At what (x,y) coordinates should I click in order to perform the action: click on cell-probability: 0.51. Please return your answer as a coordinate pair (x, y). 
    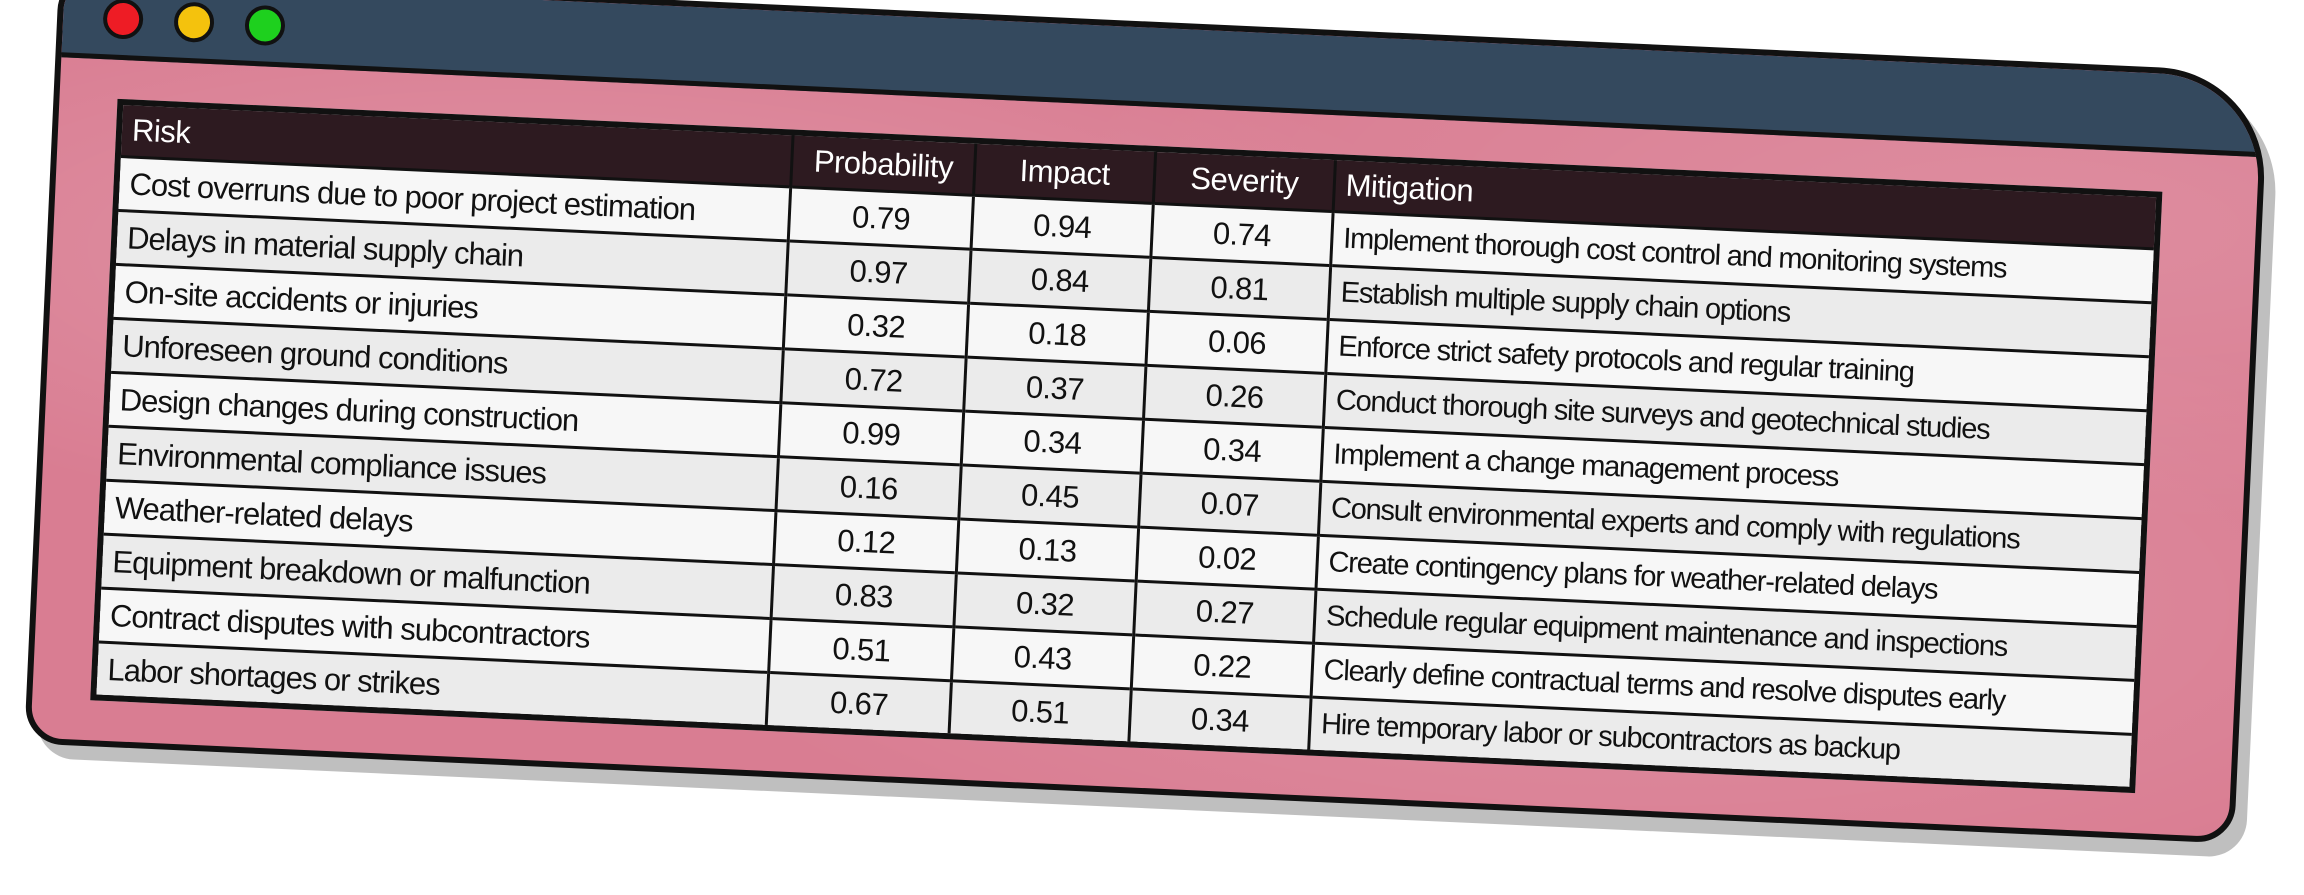
    Looking at the image, I should click on (861, 649).